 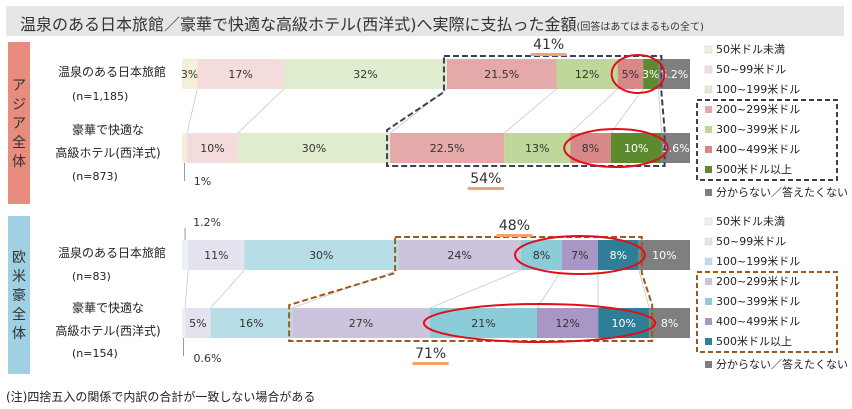 What do you see at coordinates (19, 105) in the screenshot?
I see `region-label-char: ジ` at bounding box center [19, 105].